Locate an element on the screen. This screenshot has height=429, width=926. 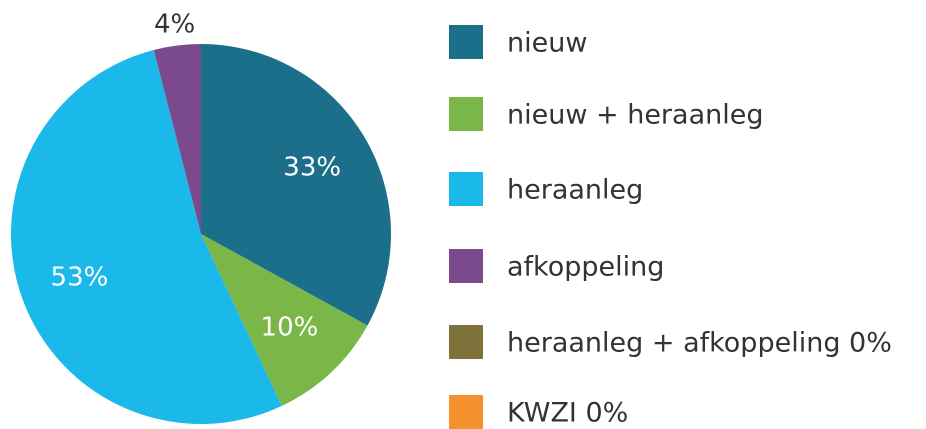
slice-label: 4% is located at coordinates (174, 24).